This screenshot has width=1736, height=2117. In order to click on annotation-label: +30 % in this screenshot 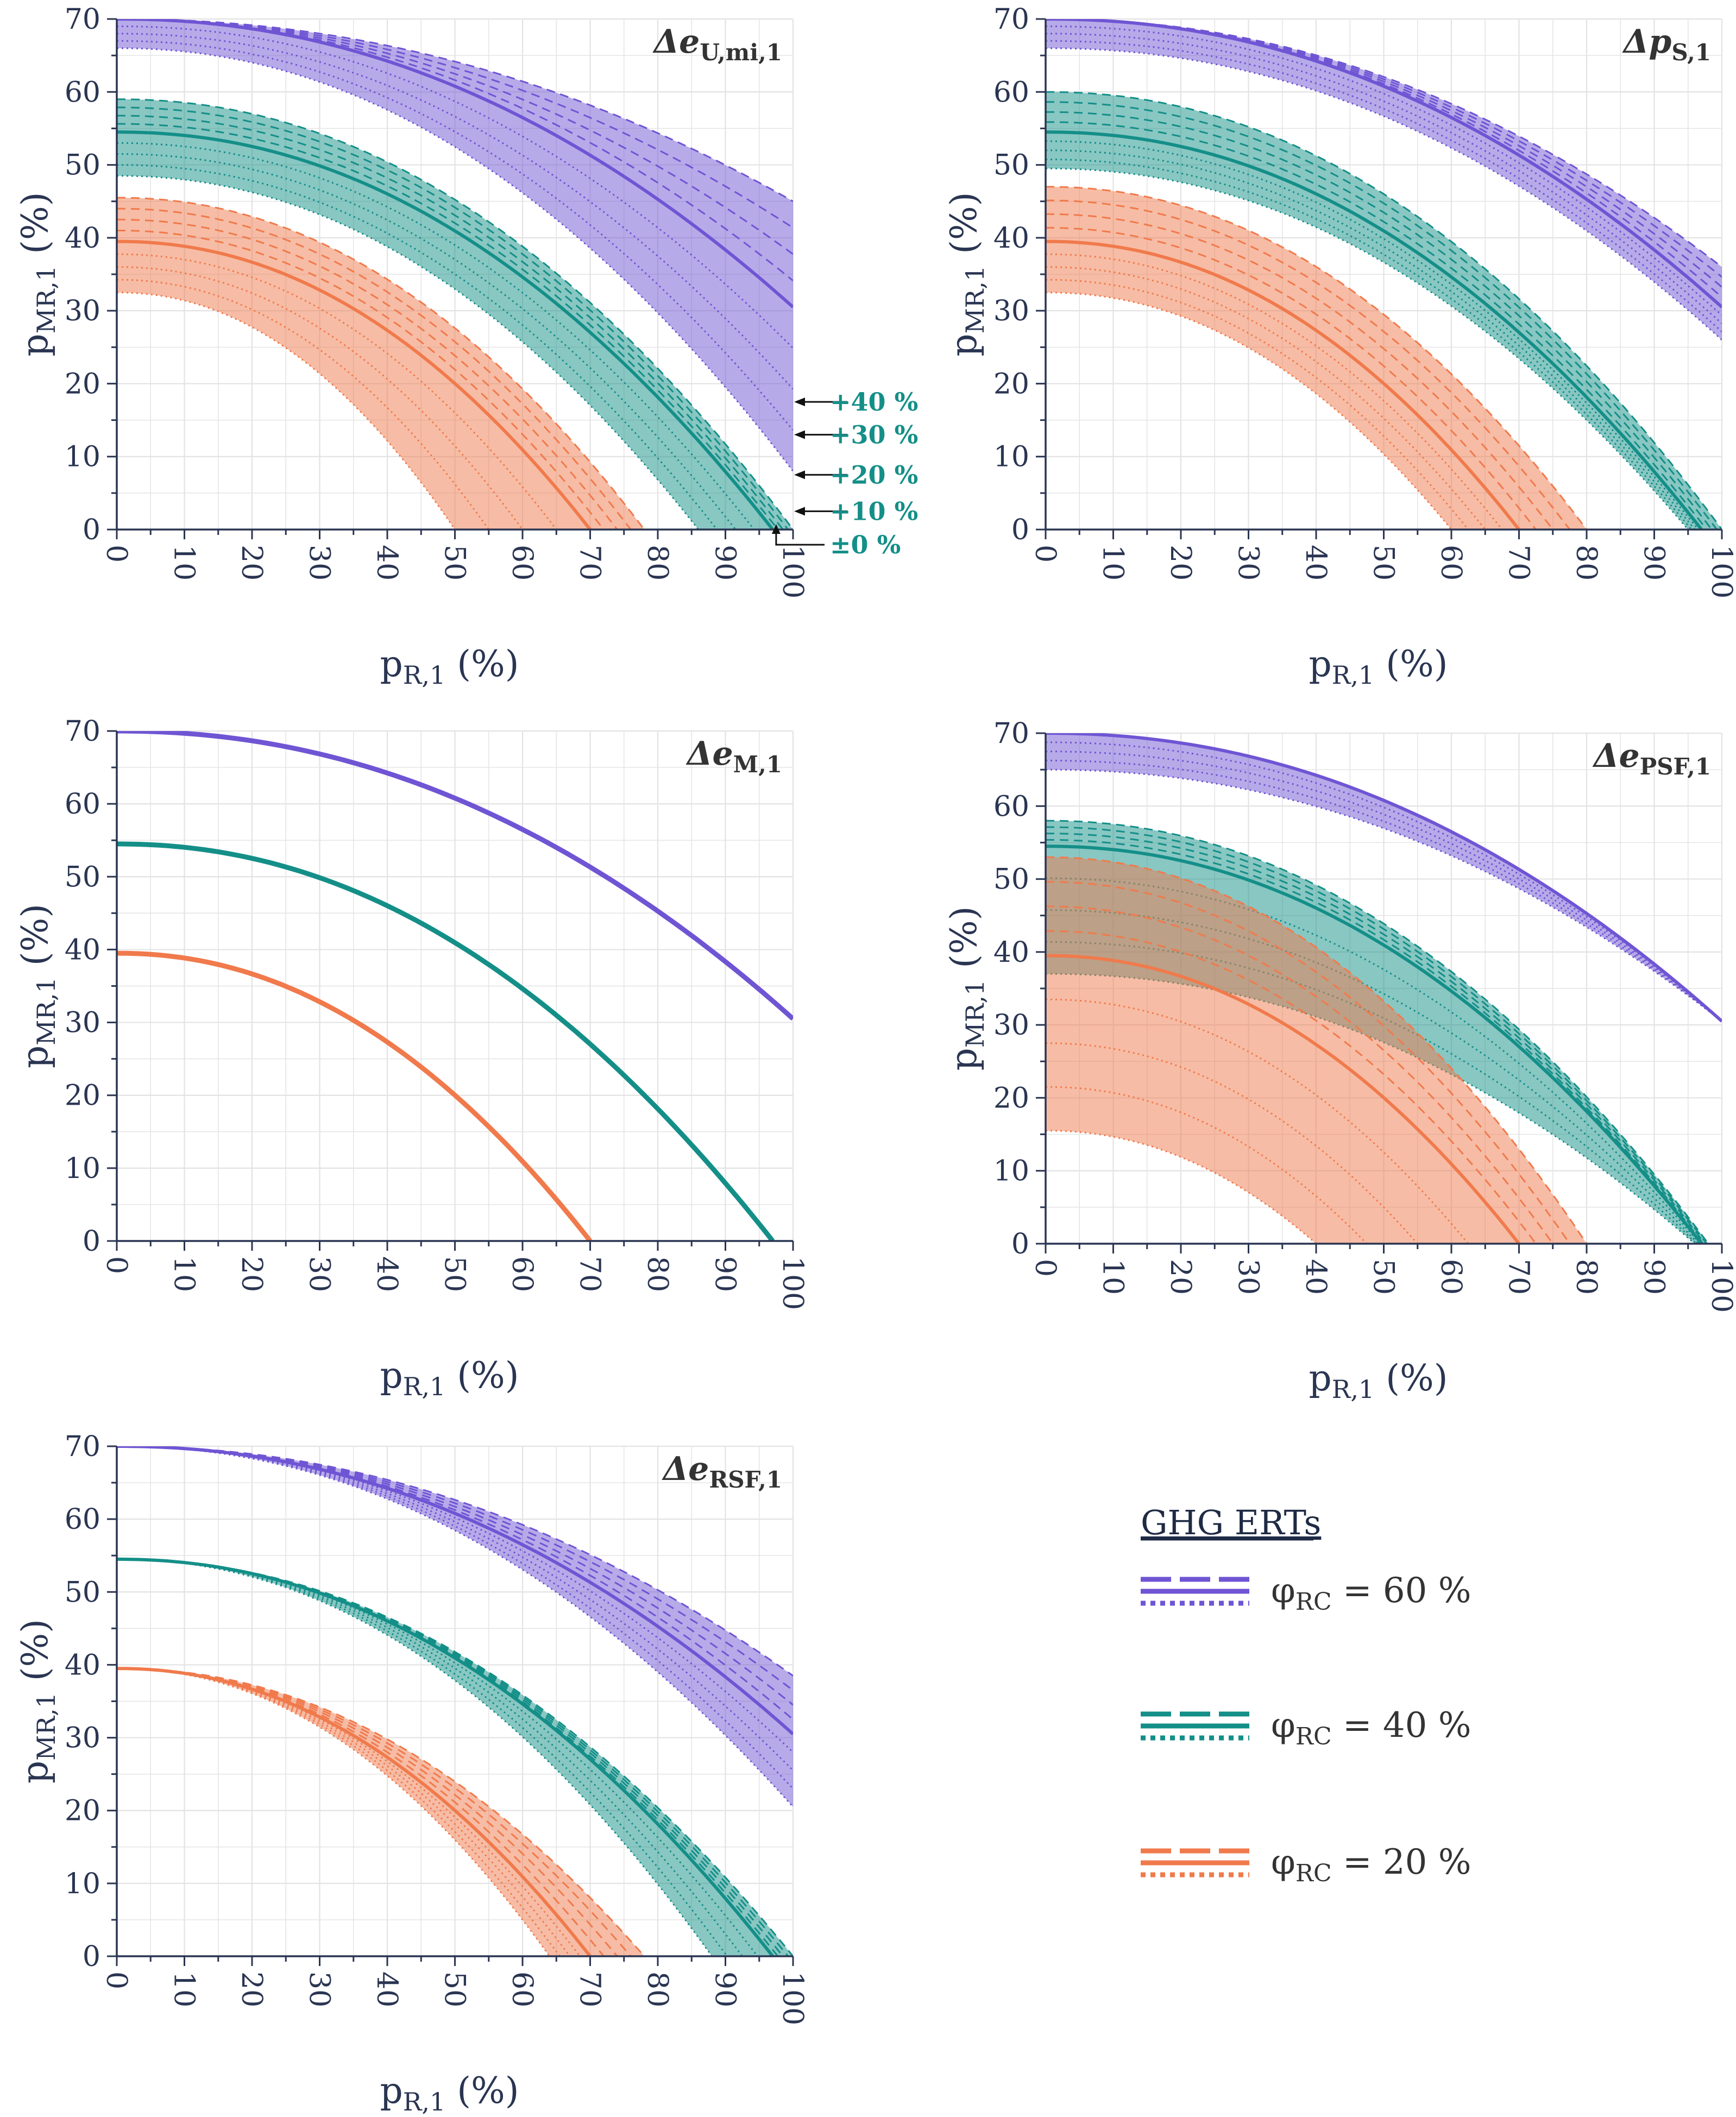, I will do `click(874, 434)`.